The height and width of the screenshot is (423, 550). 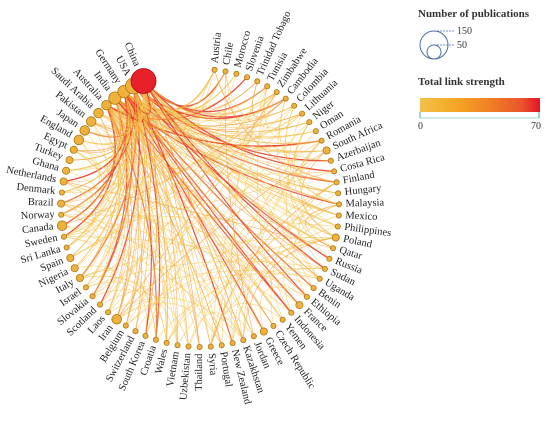 I want to click on node-benin, so click(x=313, y=288).